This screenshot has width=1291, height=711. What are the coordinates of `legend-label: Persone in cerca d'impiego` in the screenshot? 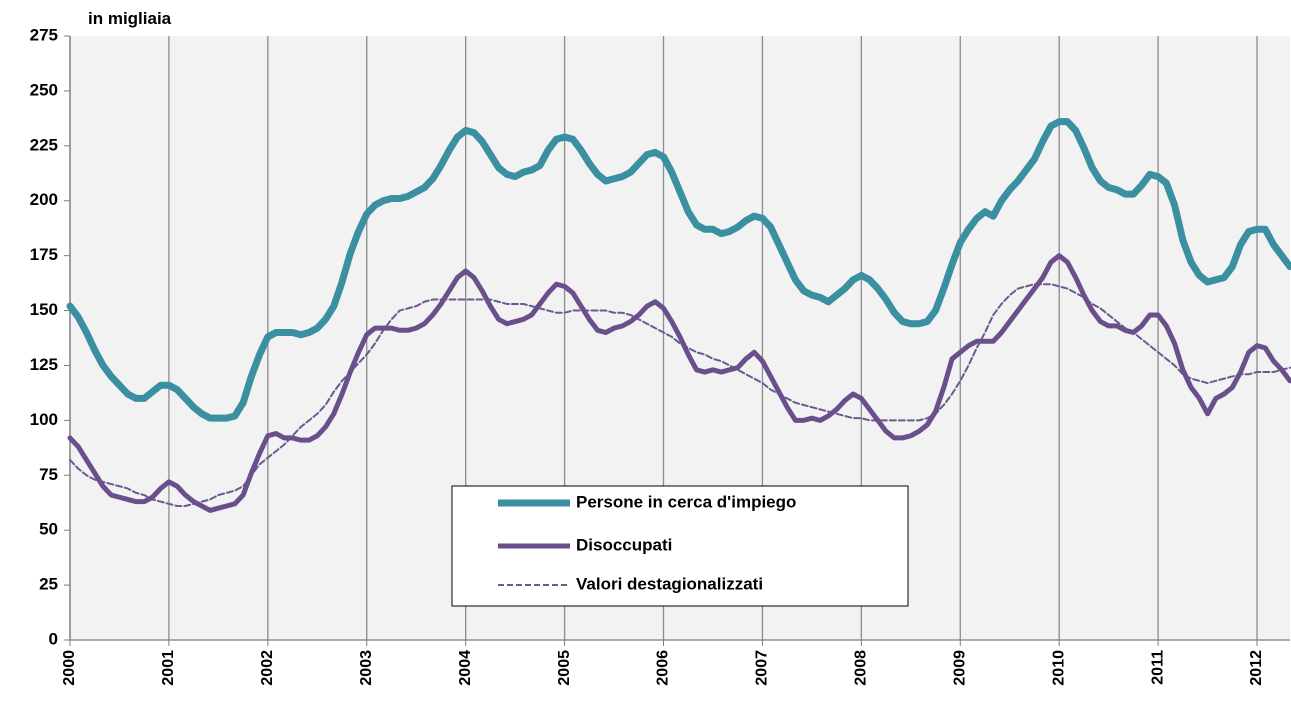 It's located at (686, 501).